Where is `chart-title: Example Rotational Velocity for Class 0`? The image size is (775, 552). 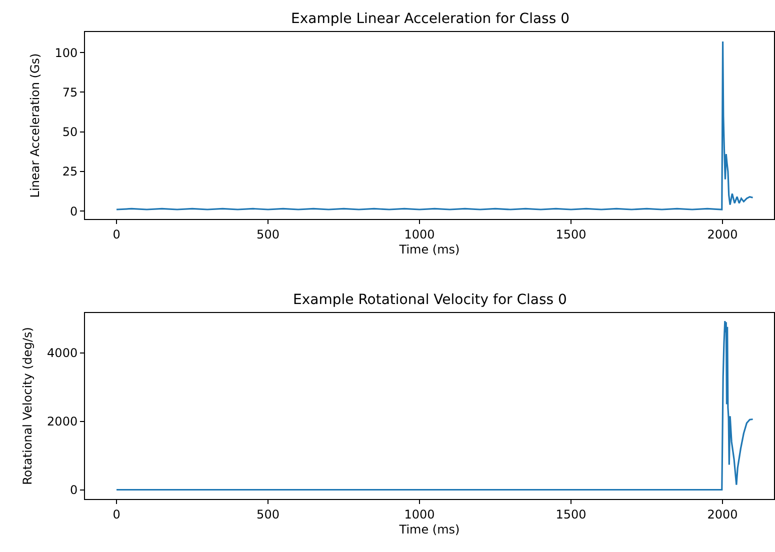 chart-title: Example Rotational Velocity for Class 0 is located at coordinates (430, 300).